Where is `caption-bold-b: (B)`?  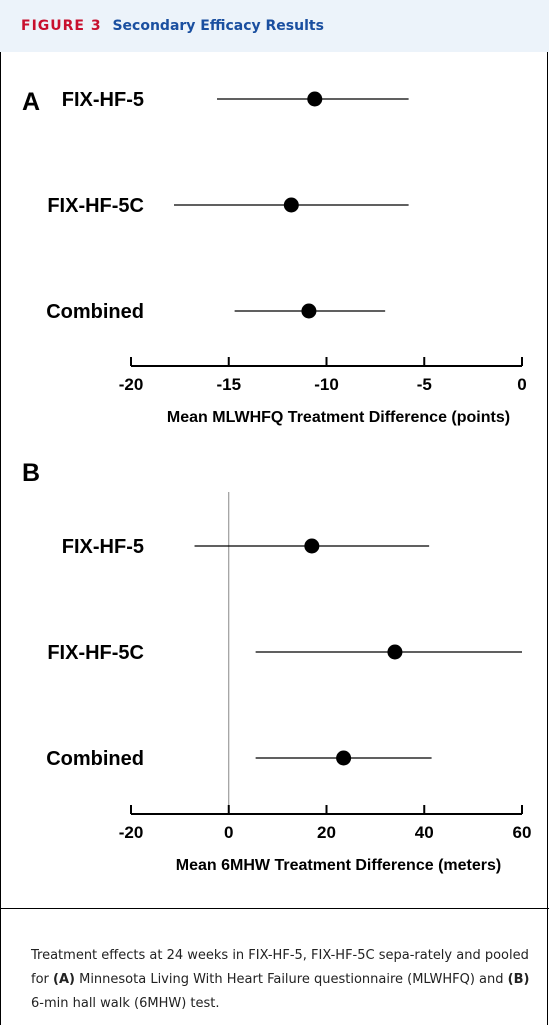 caption-bold-b: (B) is located at coordinates (518, 979).